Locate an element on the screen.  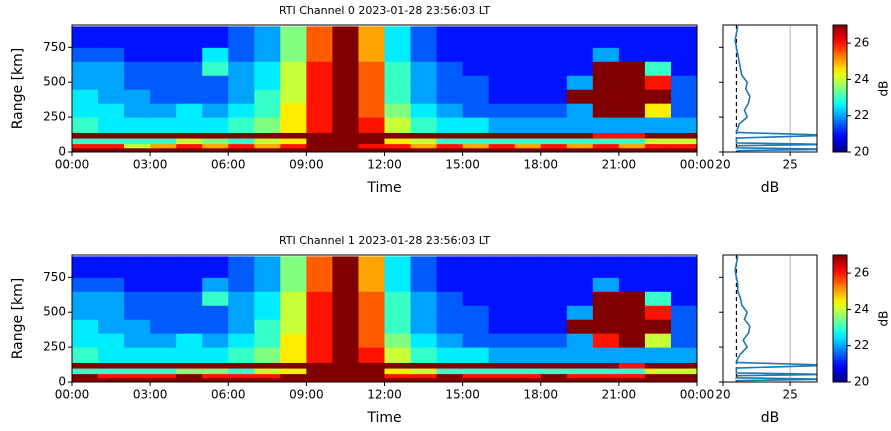
x-tick-label: 25 is located at coordinates (790, 395).